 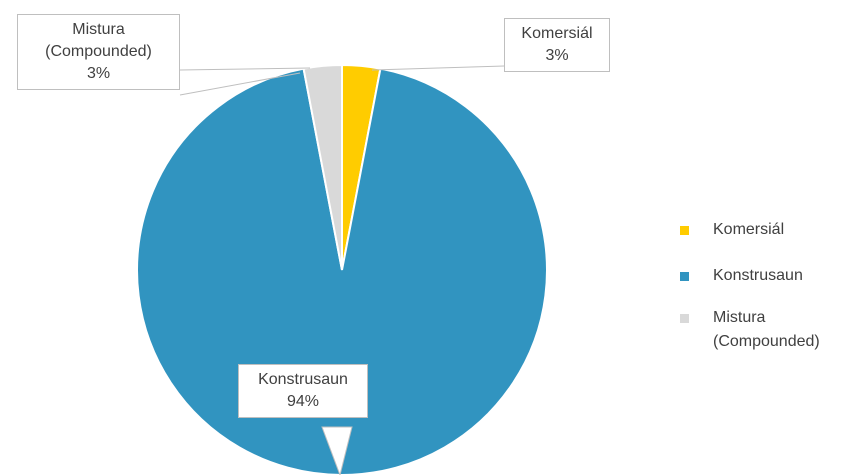 I want to click on data-label-category: Komersiál, so click(x=557, y=33).